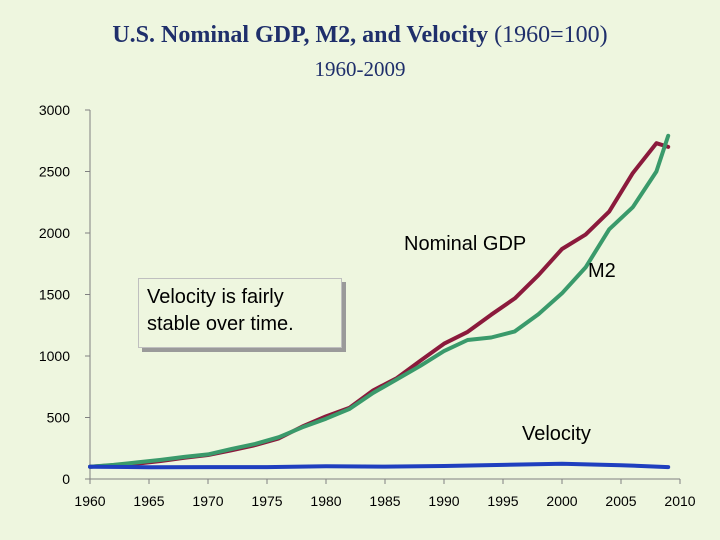  I want to click on x-tick-label: 1965, so click(148, 501).